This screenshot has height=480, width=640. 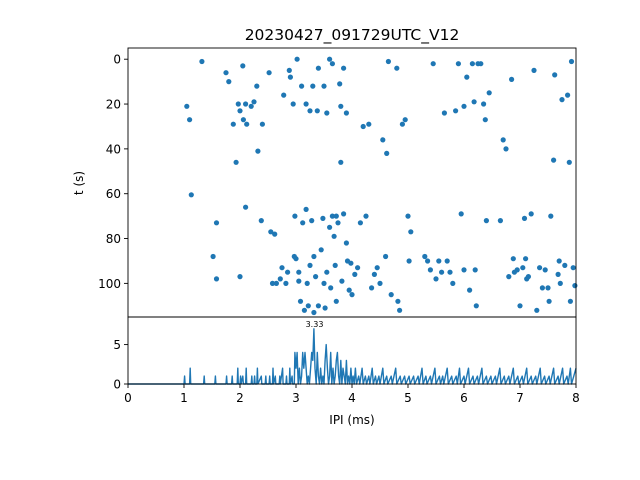 What do you see at coordinates (408, 398) in the screenshot?
I see `histogram-x-tick-label: 5` at bounding box center [408, 398].